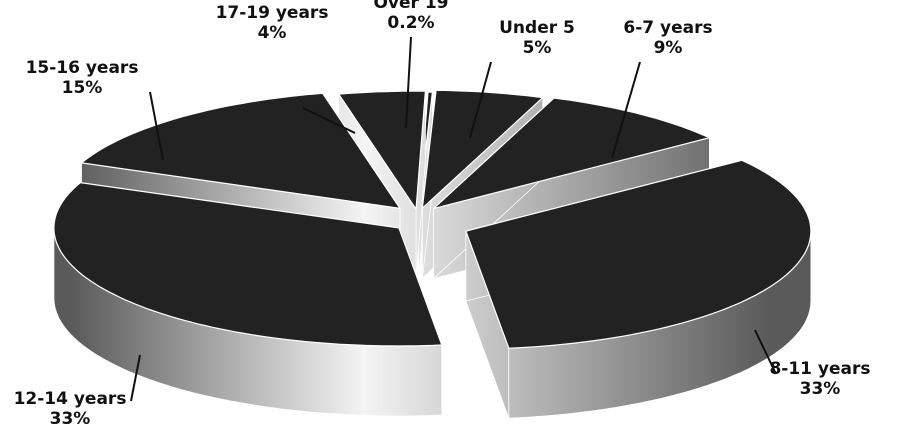  Describe the element at coordinates (765, 352) in the screenshot. I see `leader-line-8-11-years` at that location.